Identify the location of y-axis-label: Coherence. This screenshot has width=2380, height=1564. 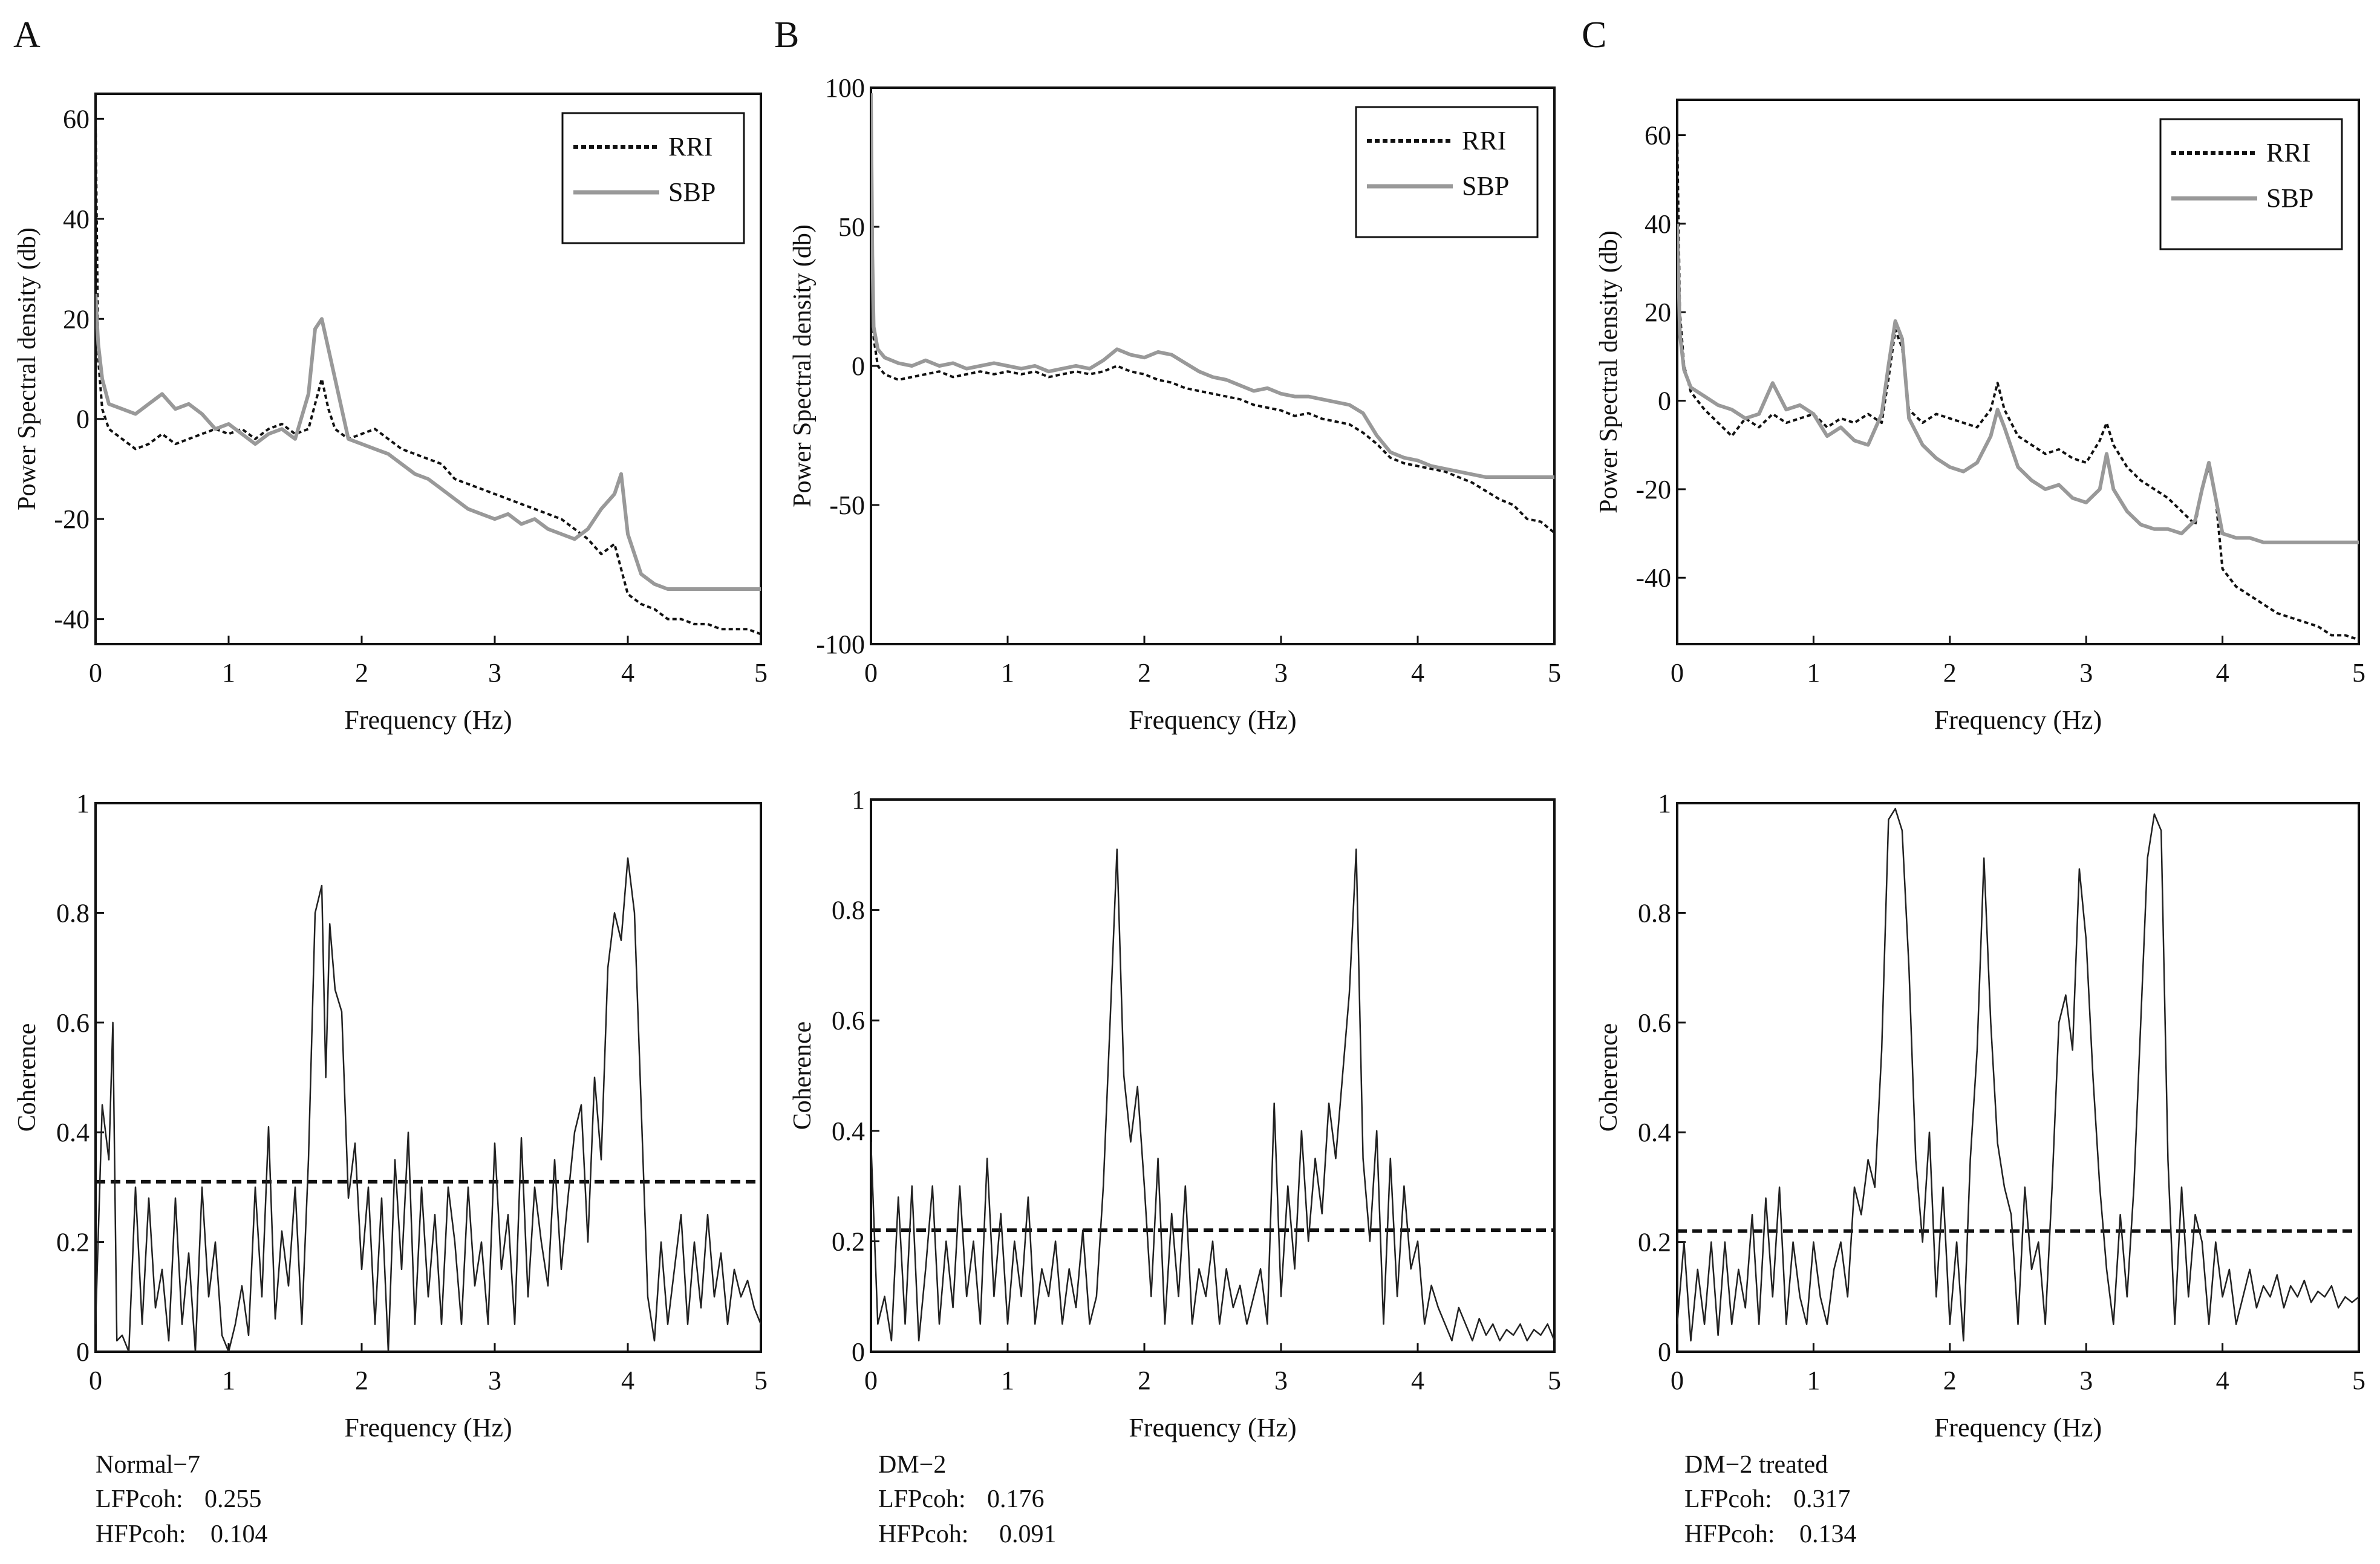
(803, 1075).